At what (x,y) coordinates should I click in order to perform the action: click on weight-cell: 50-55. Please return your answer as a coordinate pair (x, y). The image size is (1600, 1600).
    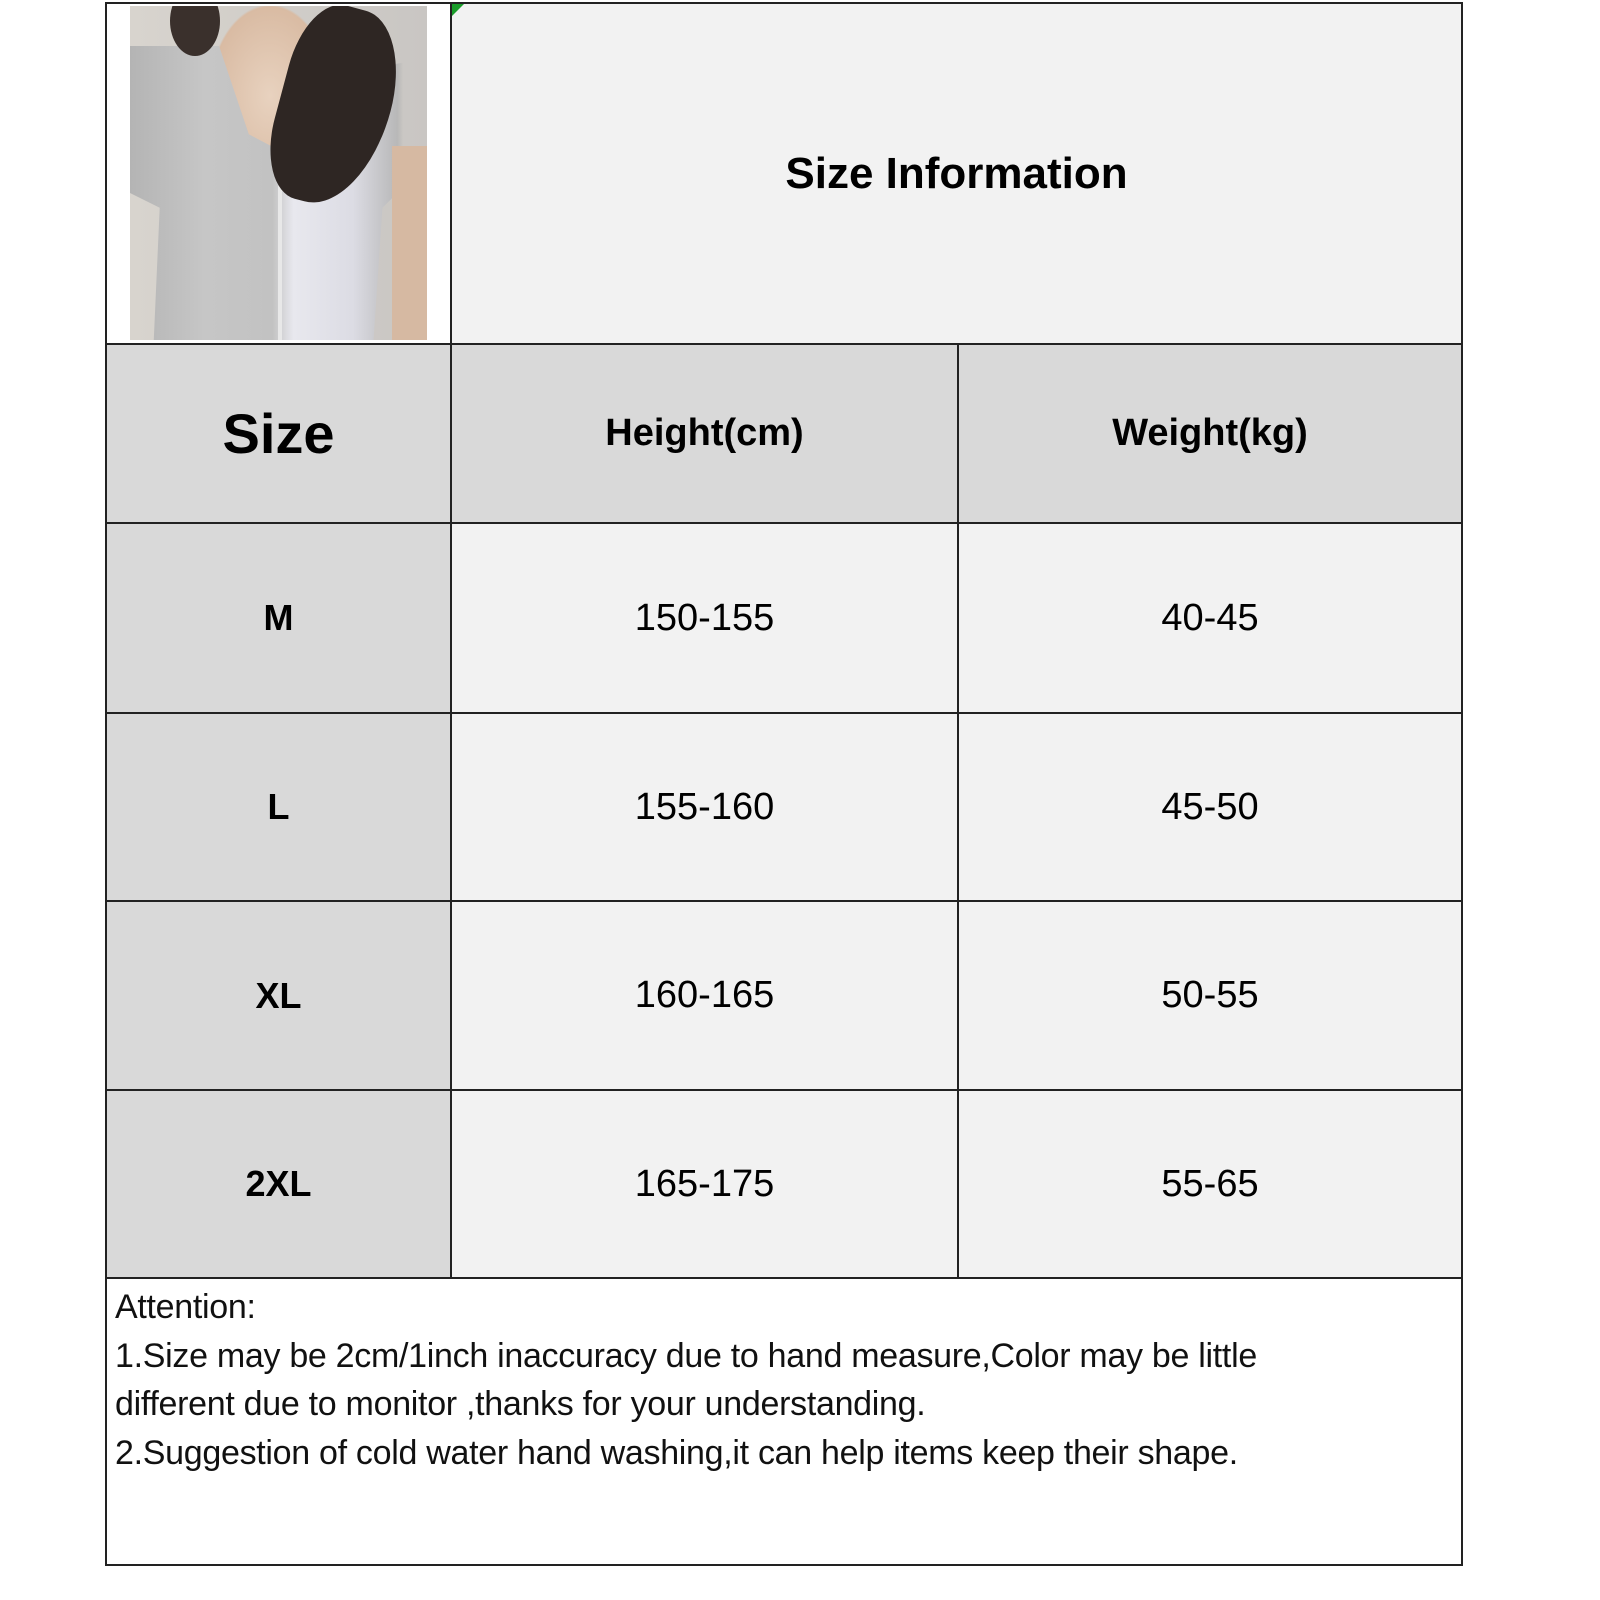
    Looking at the image, I should click on (1210, 995).